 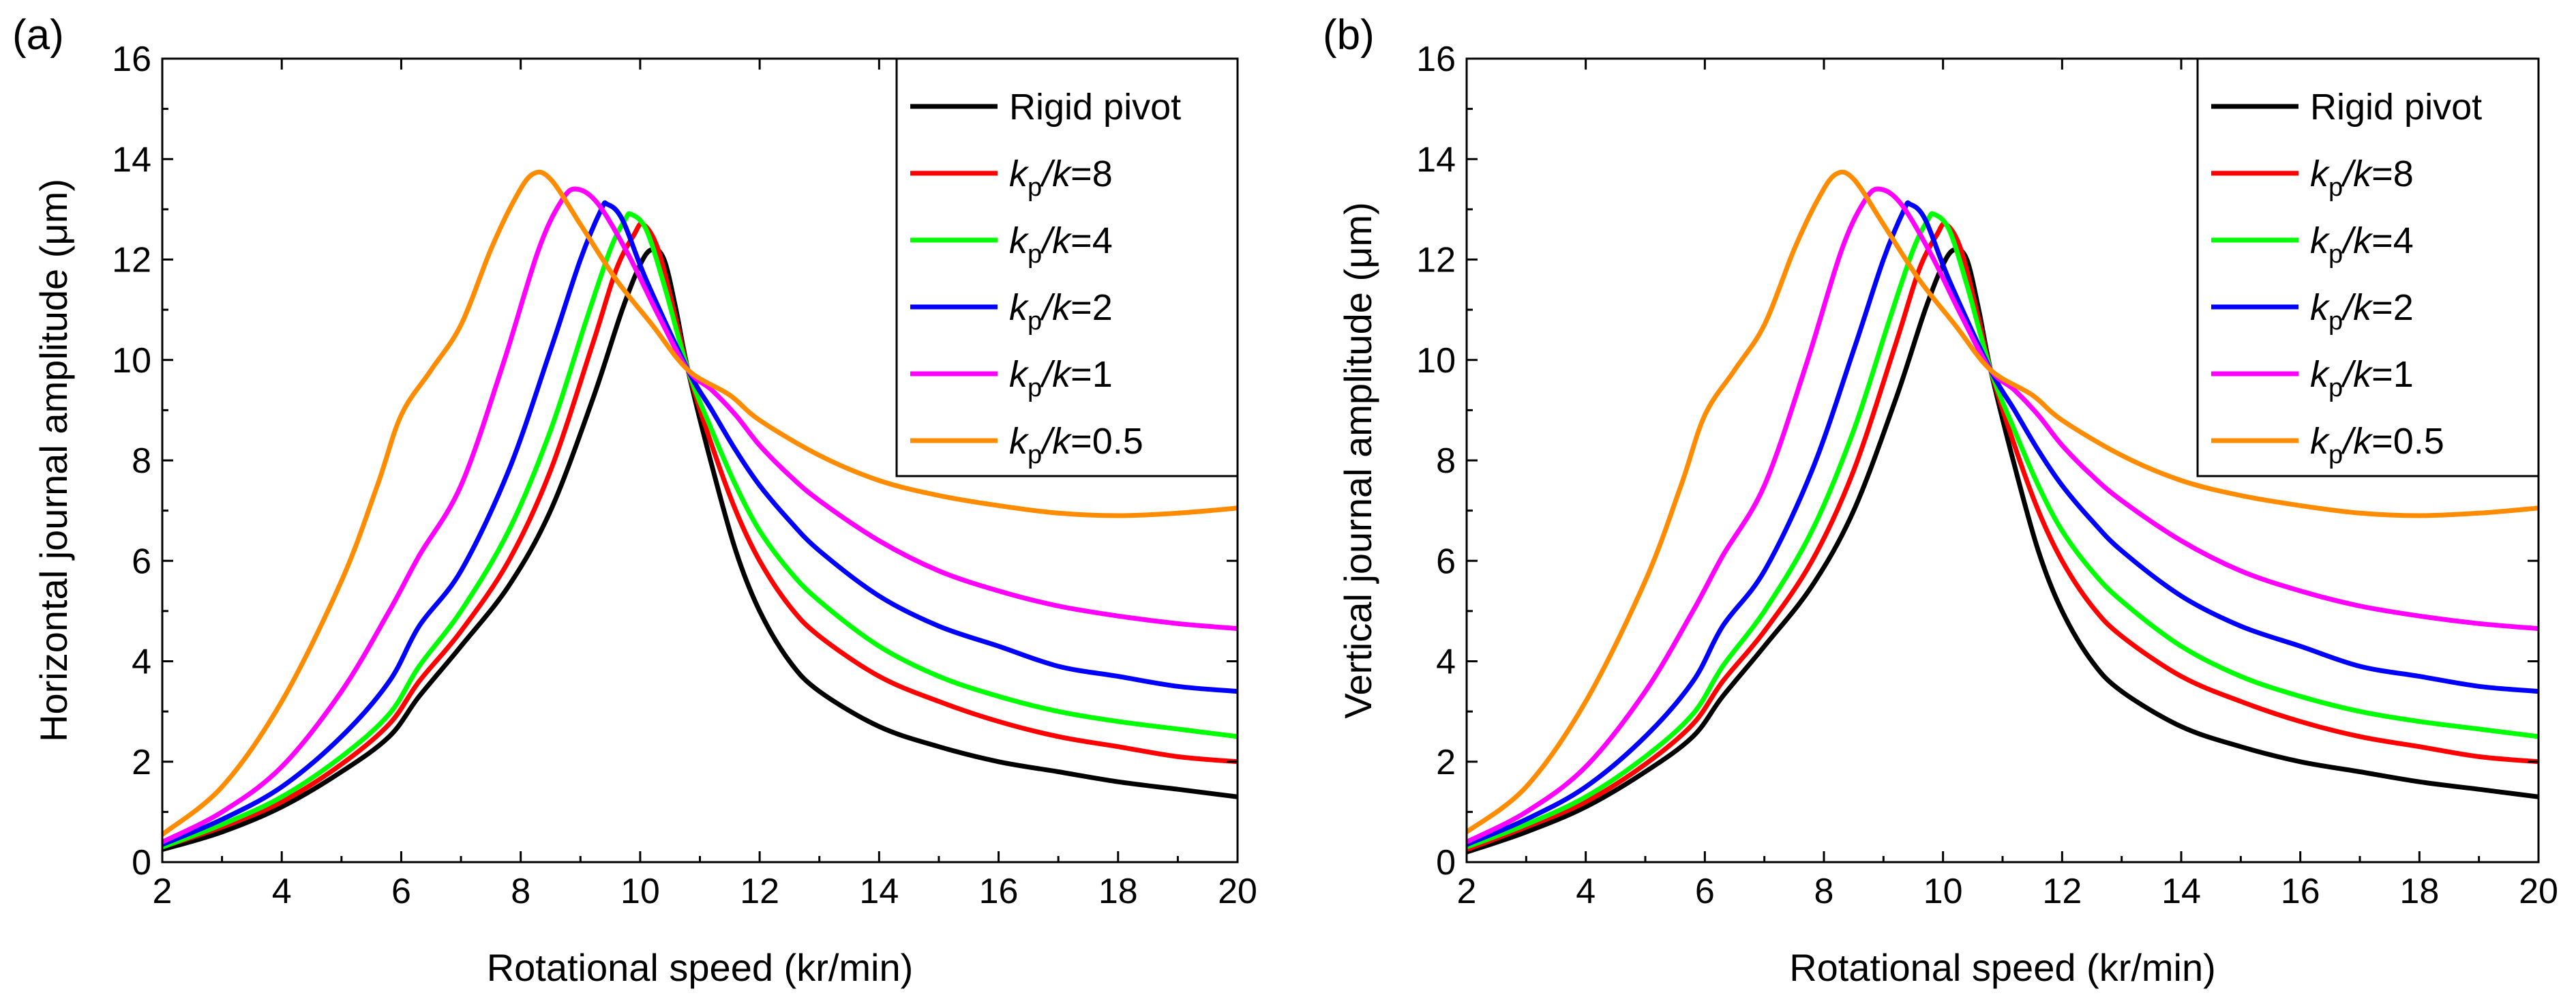 I want to click on x-tick-label: 12, so click(x=2062, y=891).